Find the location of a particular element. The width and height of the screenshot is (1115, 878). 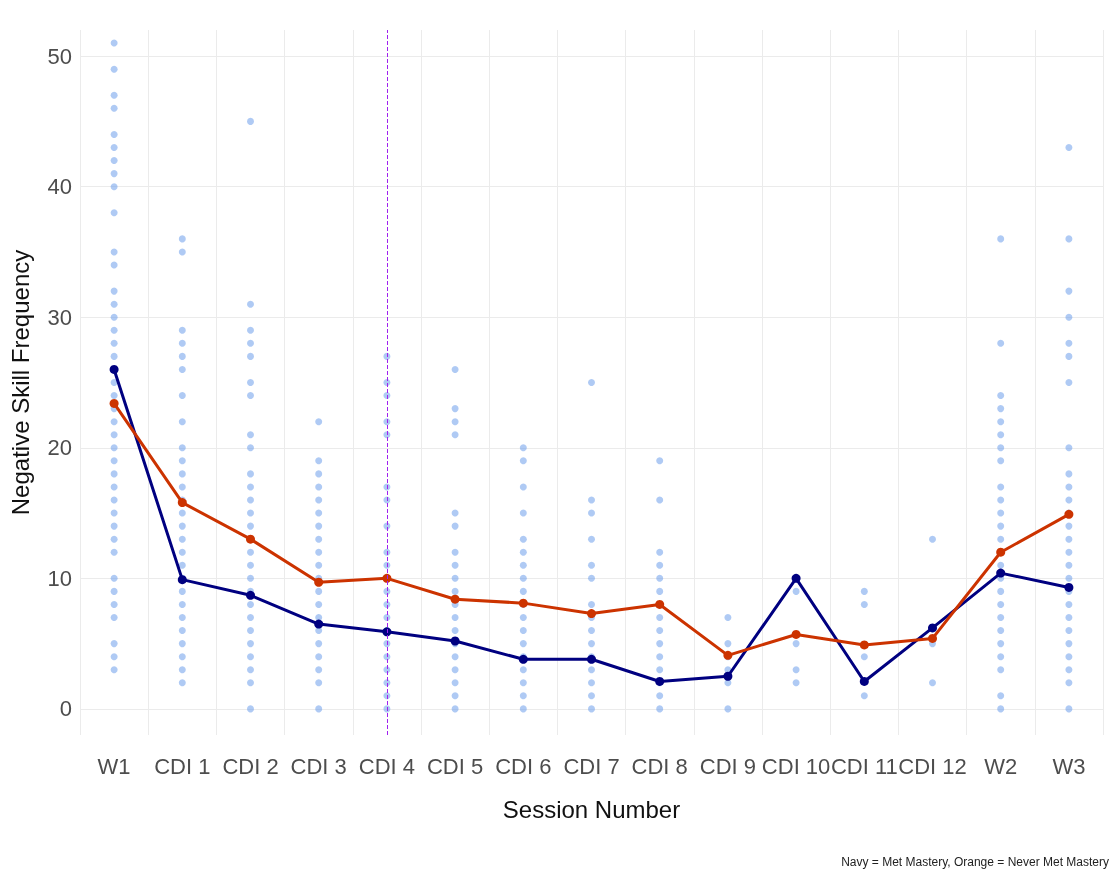

x-tick-label: CDI 11 is located at coordinates (864, 766).